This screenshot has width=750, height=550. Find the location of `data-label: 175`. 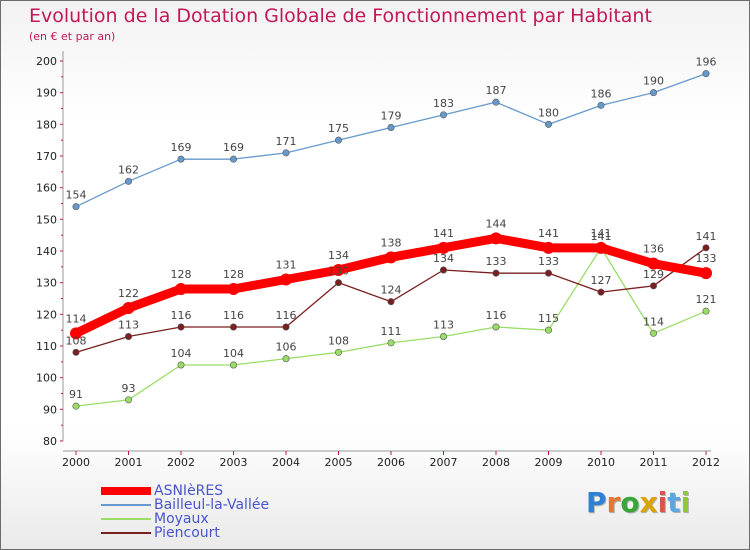

data-label: 175 is located at coordinates (338, 128).